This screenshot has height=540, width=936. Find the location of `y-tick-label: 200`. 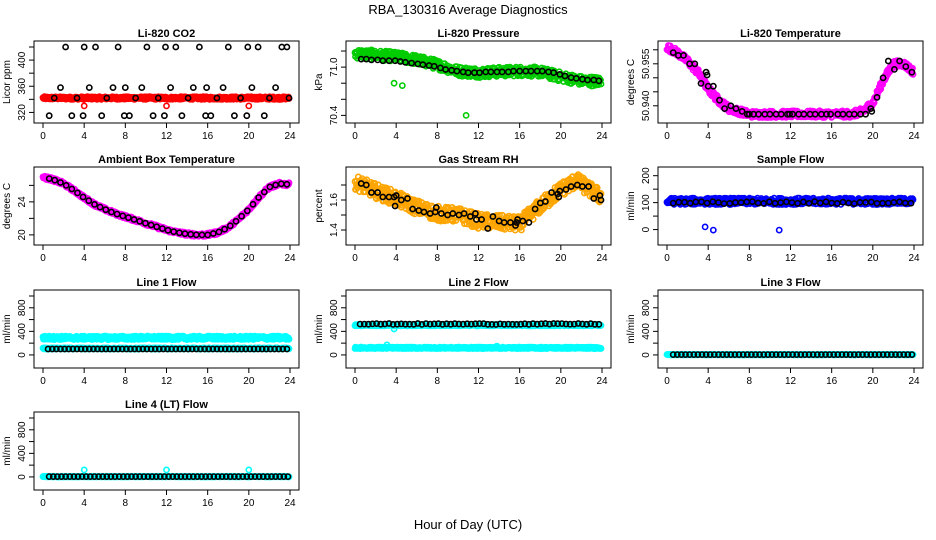

y-tick-label: 200 is located at coordinates (646, 175).